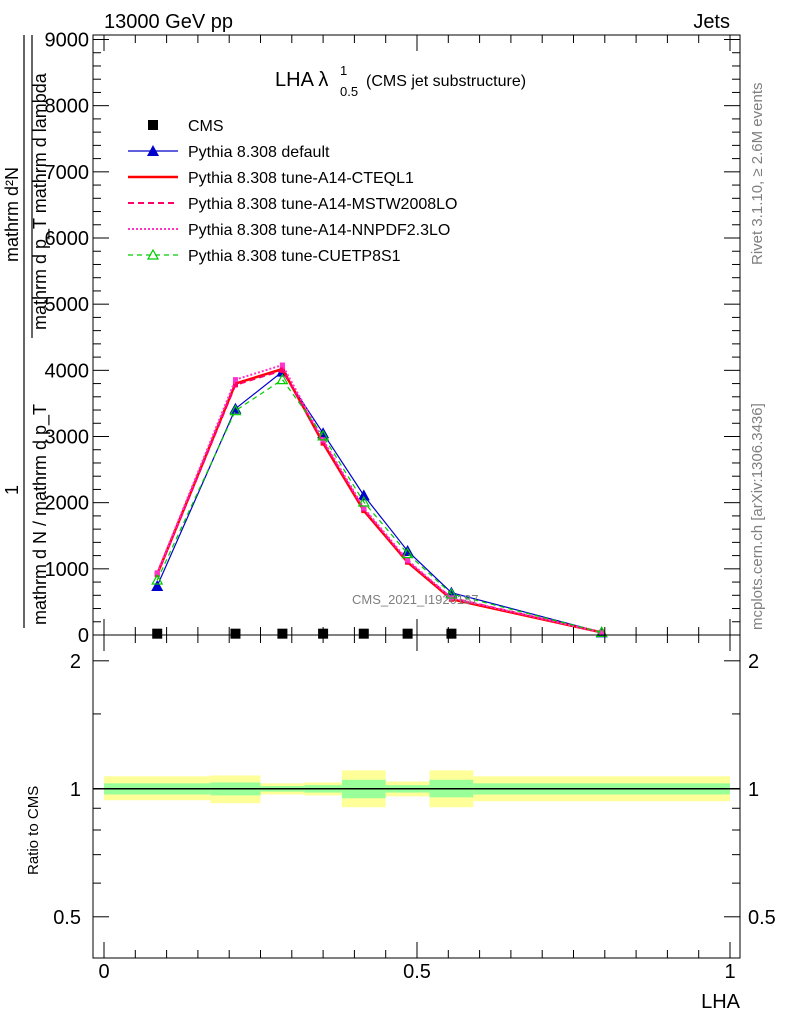  Describe the element at coordinates (301, 80) in the screenshot. I see `plot-title-main: LHA λ` at that location.